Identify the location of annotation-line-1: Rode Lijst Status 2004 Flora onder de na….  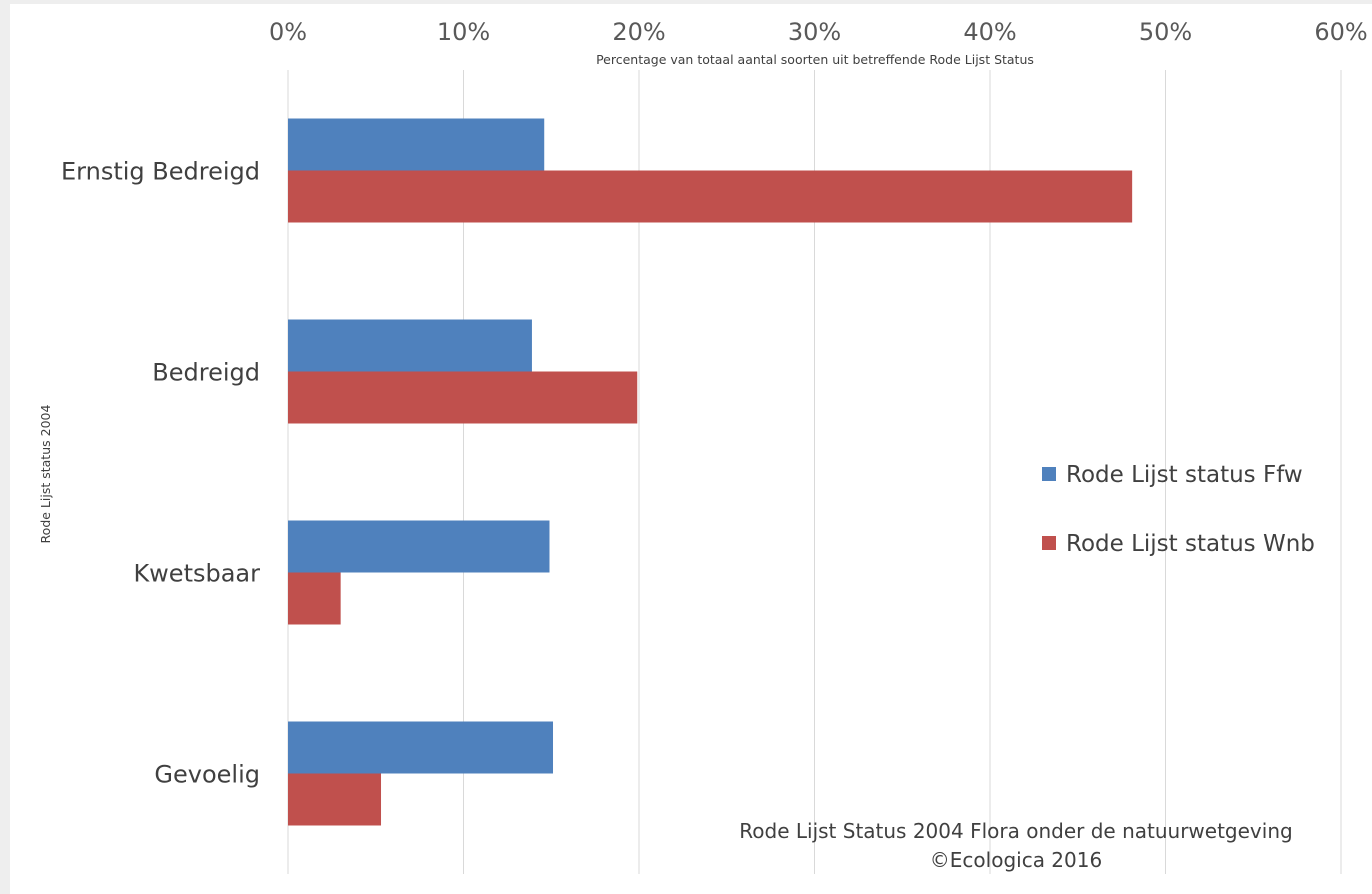
(1015, 831).